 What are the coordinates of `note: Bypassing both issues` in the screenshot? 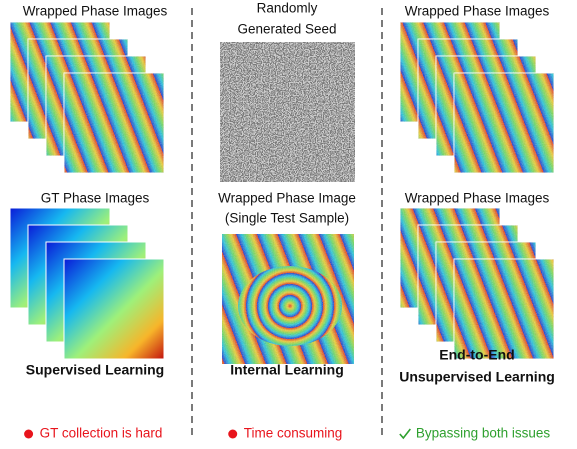 It's located at (483, 433).